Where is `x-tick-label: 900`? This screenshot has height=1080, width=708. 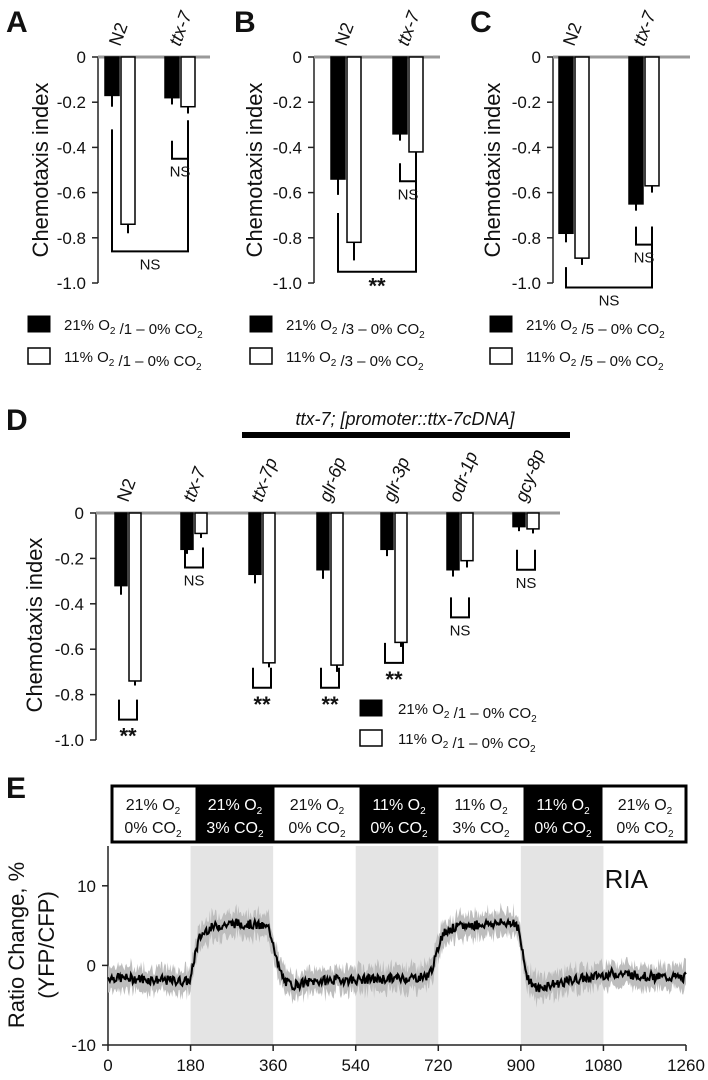
x-tick-label: 900 is located at coordinates (521, 1065).